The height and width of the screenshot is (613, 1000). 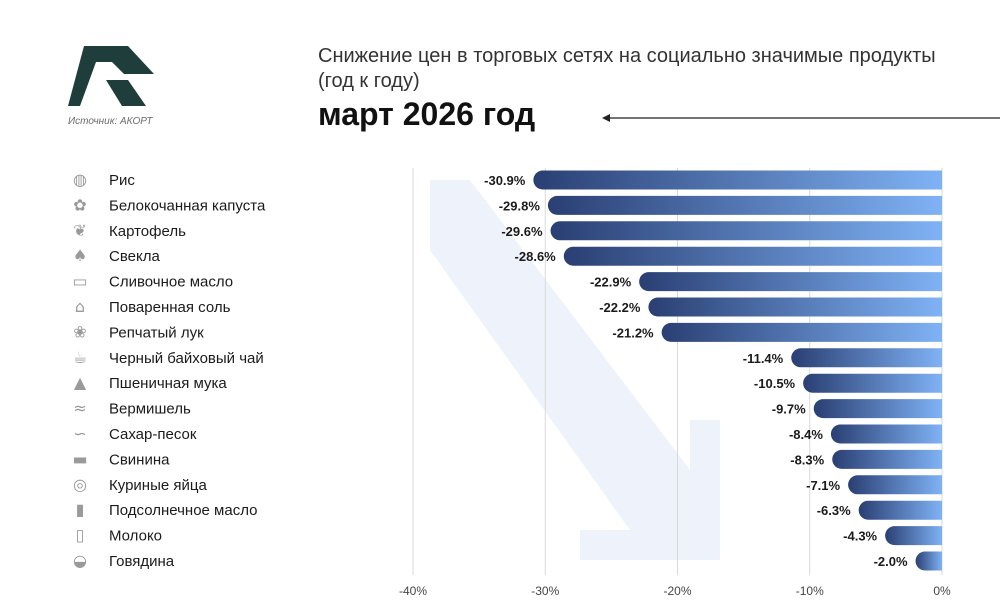 What do you see at coordinates (633, 332) in the screenshot?
I see `value-label: -21.2%` at bounding box center [633, 332].